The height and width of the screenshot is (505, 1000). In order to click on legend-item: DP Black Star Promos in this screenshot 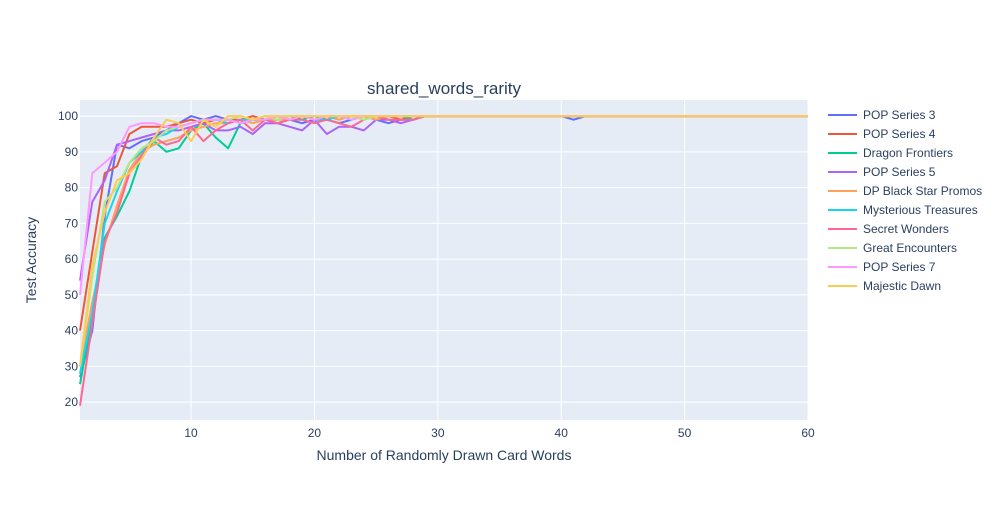, I will do `click(905, 191)`.